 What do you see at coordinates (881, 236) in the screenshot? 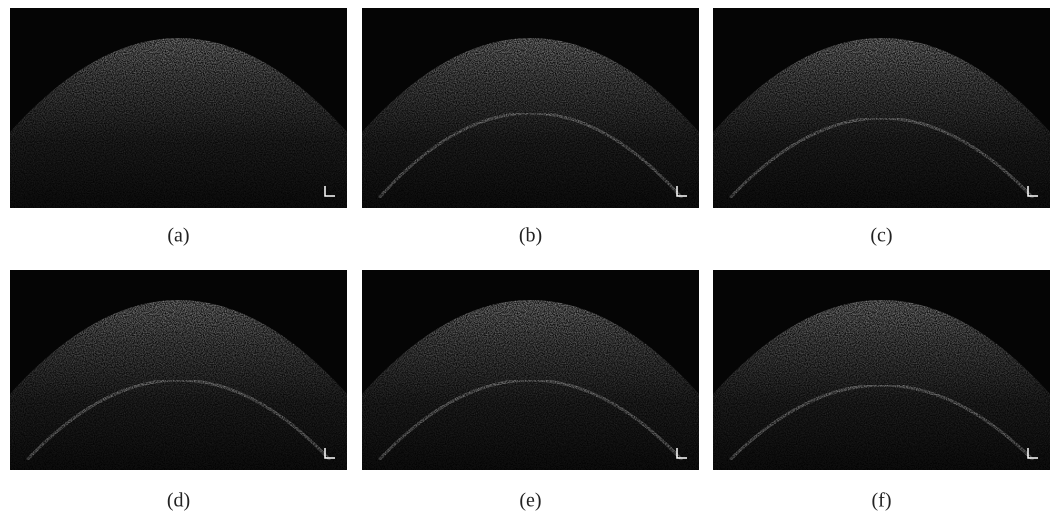
I see `panel-label: (c)` at bounding box center [881, 236].